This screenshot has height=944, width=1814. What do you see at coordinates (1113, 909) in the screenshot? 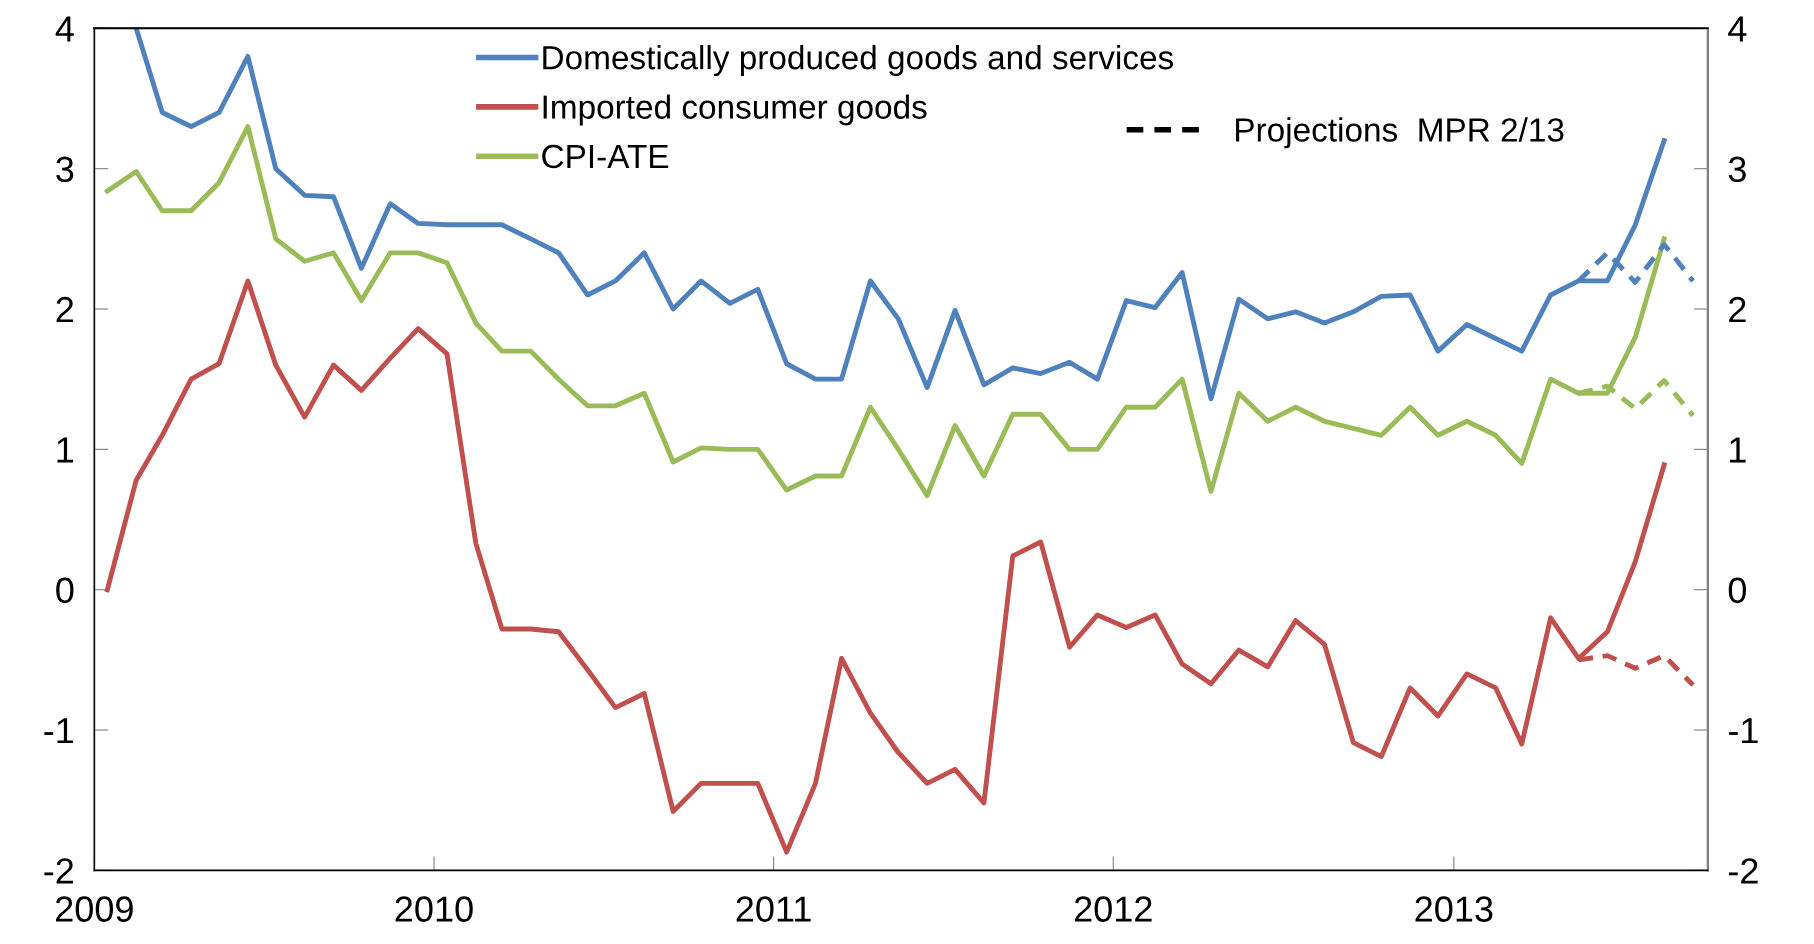
I see `x-tick-label: 2012` at bounding box center [1113, 909].